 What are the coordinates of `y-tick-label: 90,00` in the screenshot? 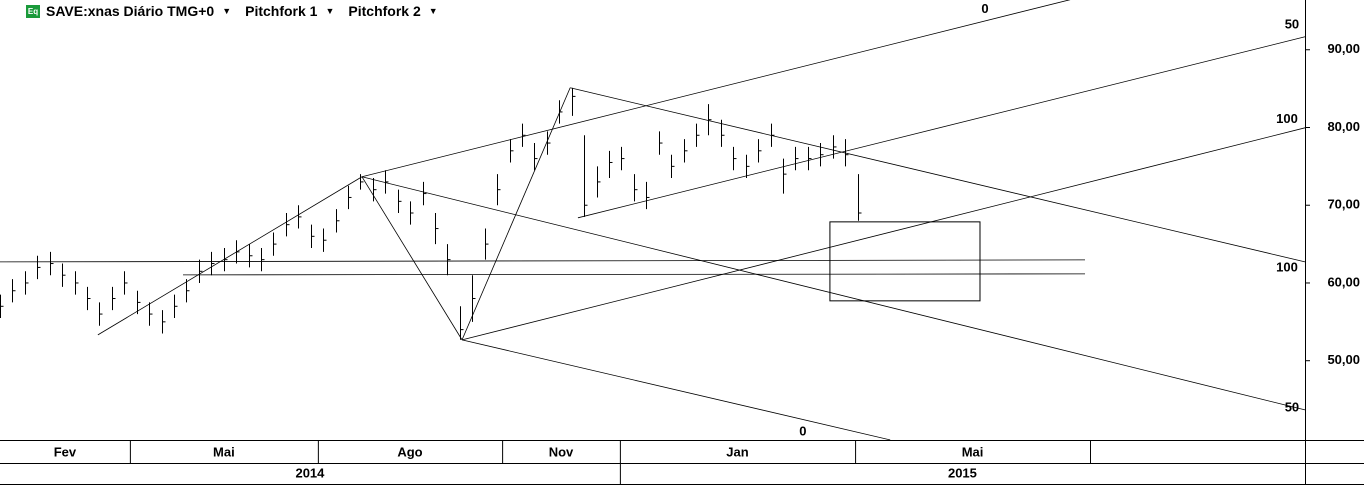 It's located at (1343, 48).